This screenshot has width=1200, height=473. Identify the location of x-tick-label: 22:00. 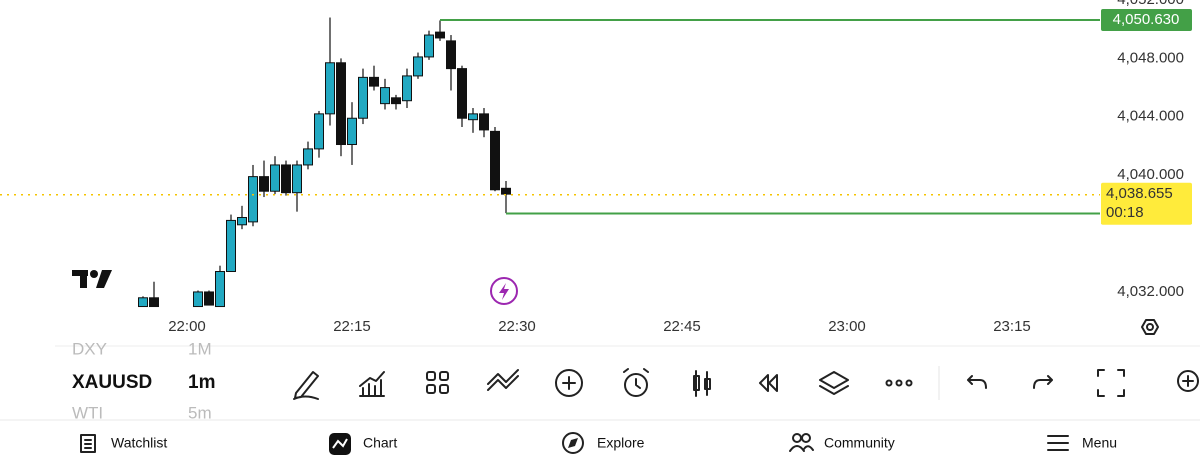
(187, 326).